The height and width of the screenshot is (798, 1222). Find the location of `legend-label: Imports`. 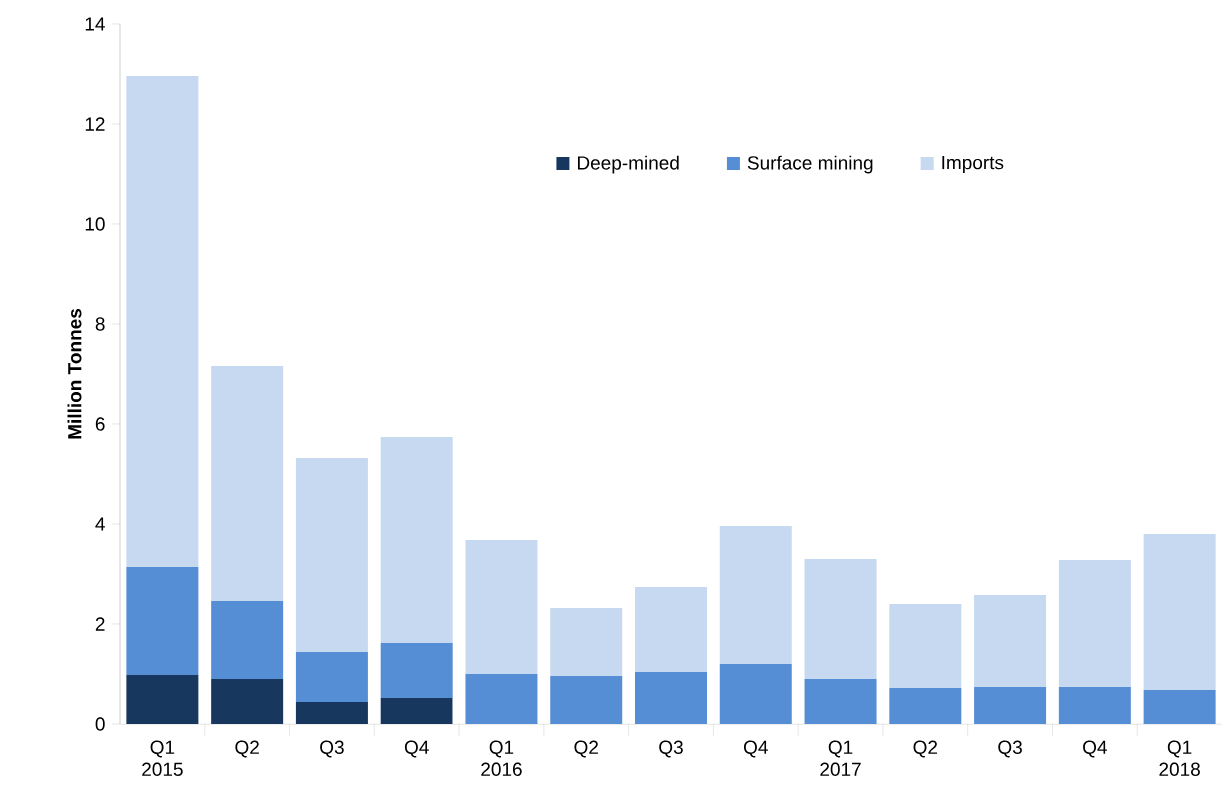

legend-label: Imports is located at coordinates (973, 165).